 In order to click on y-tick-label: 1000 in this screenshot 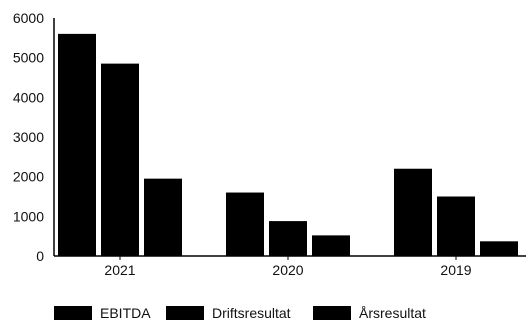, I will do `click(28, 216)`.